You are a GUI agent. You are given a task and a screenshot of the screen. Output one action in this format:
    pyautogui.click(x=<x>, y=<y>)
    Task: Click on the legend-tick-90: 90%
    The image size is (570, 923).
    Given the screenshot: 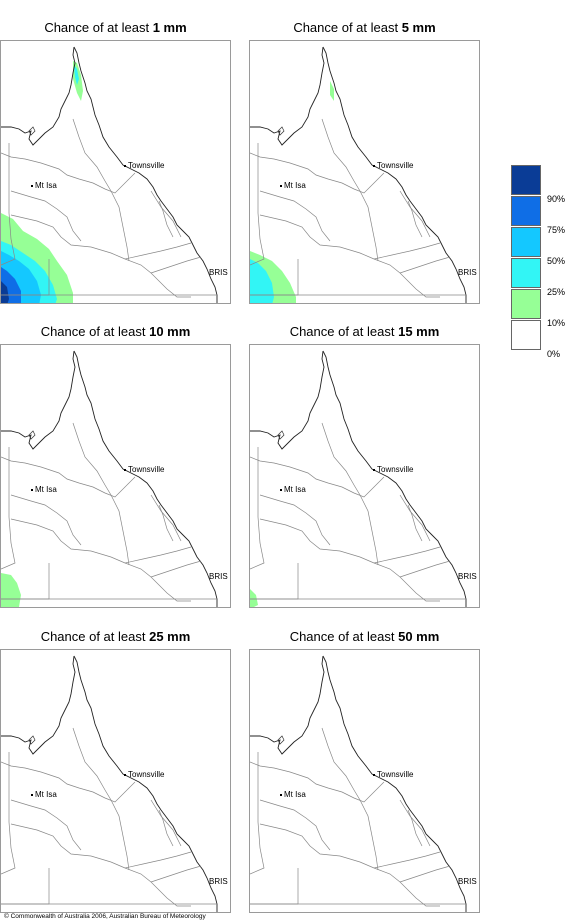 What is the action you would take?
    pyautogui.click(x=556, y=199)
    